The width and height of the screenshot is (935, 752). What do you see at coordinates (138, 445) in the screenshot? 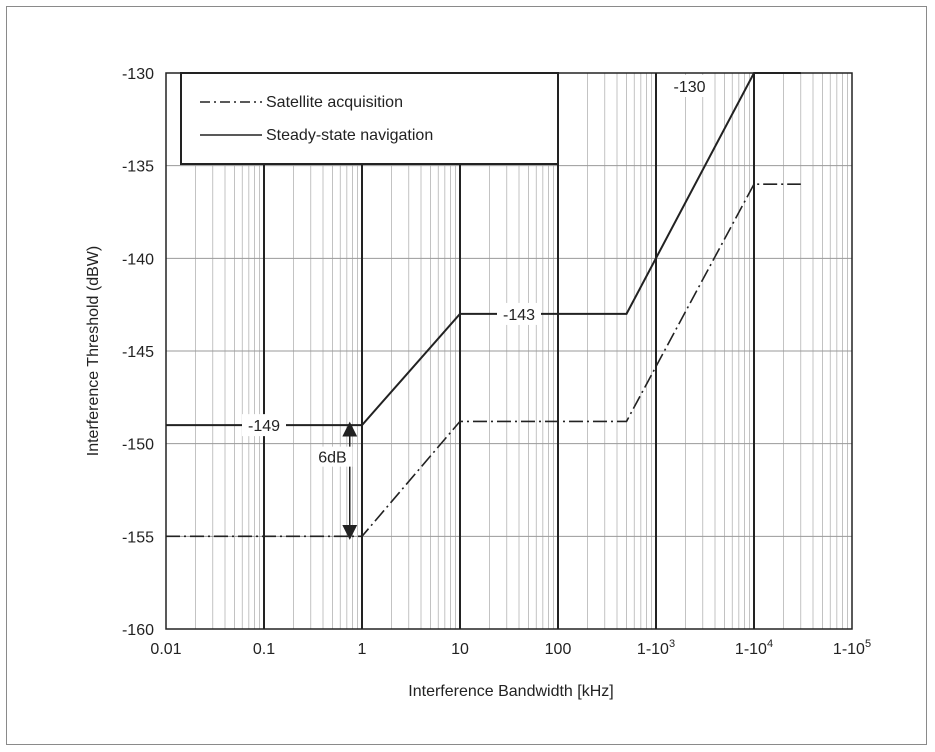
I see `y-tick-label: -150` at bounding box center [138, 445].